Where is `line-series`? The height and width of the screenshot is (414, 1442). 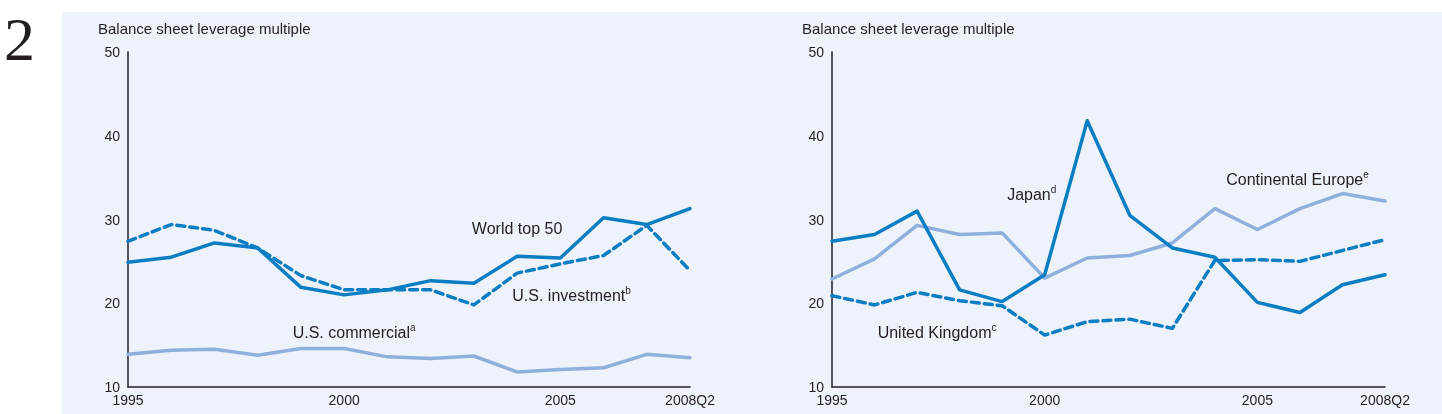 line-series is located at coordinates (409, 360).